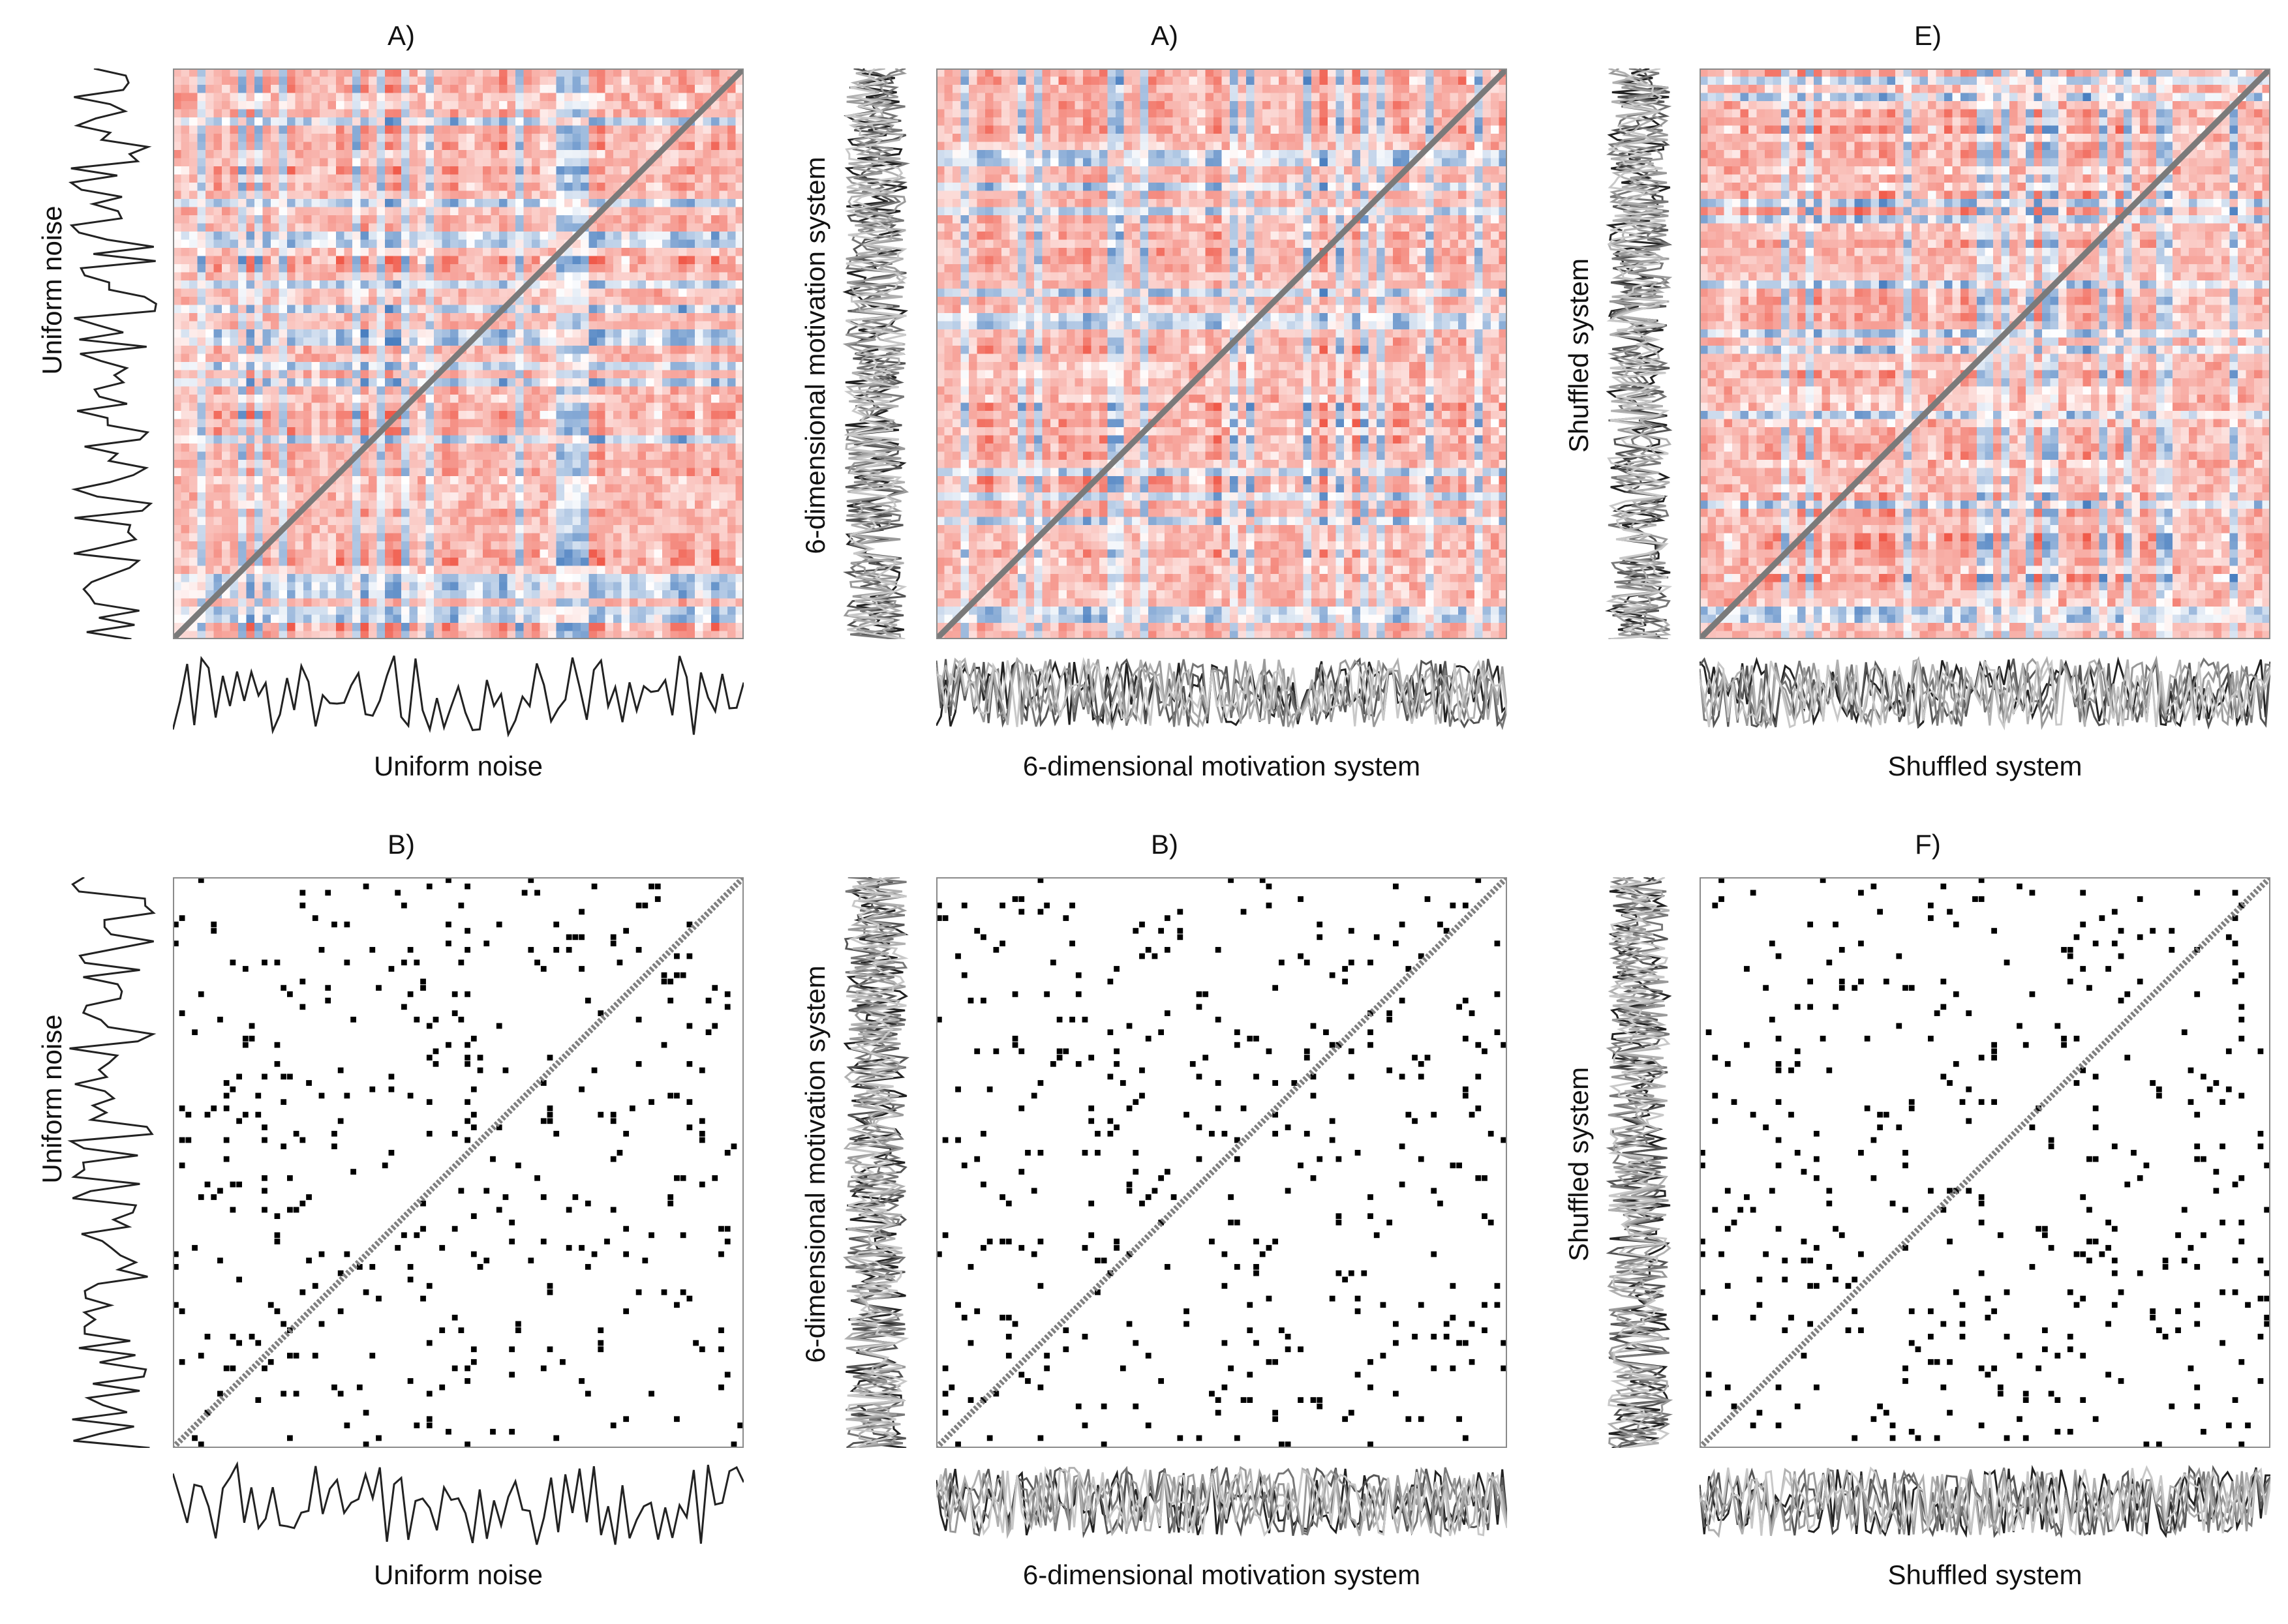 The image size is (2288, 1624). Describe the element at coordinates (1928, 35) in the screenshot. I see `panel-title: E)` at that location.